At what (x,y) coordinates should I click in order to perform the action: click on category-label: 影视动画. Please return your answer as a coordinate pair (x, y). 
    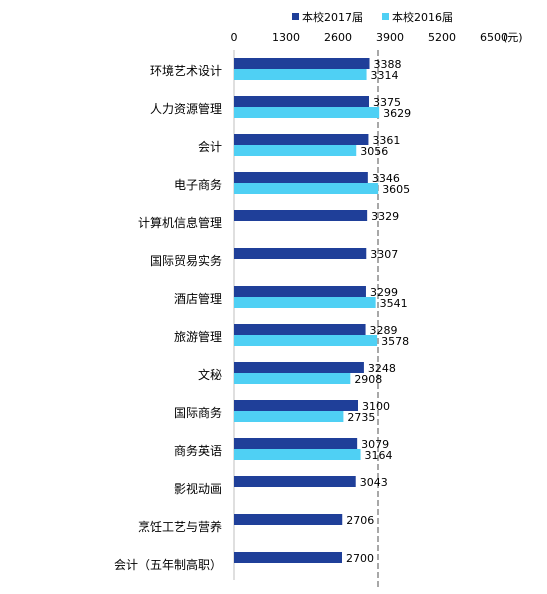
    Looking at the image, I should click on (198, 488).